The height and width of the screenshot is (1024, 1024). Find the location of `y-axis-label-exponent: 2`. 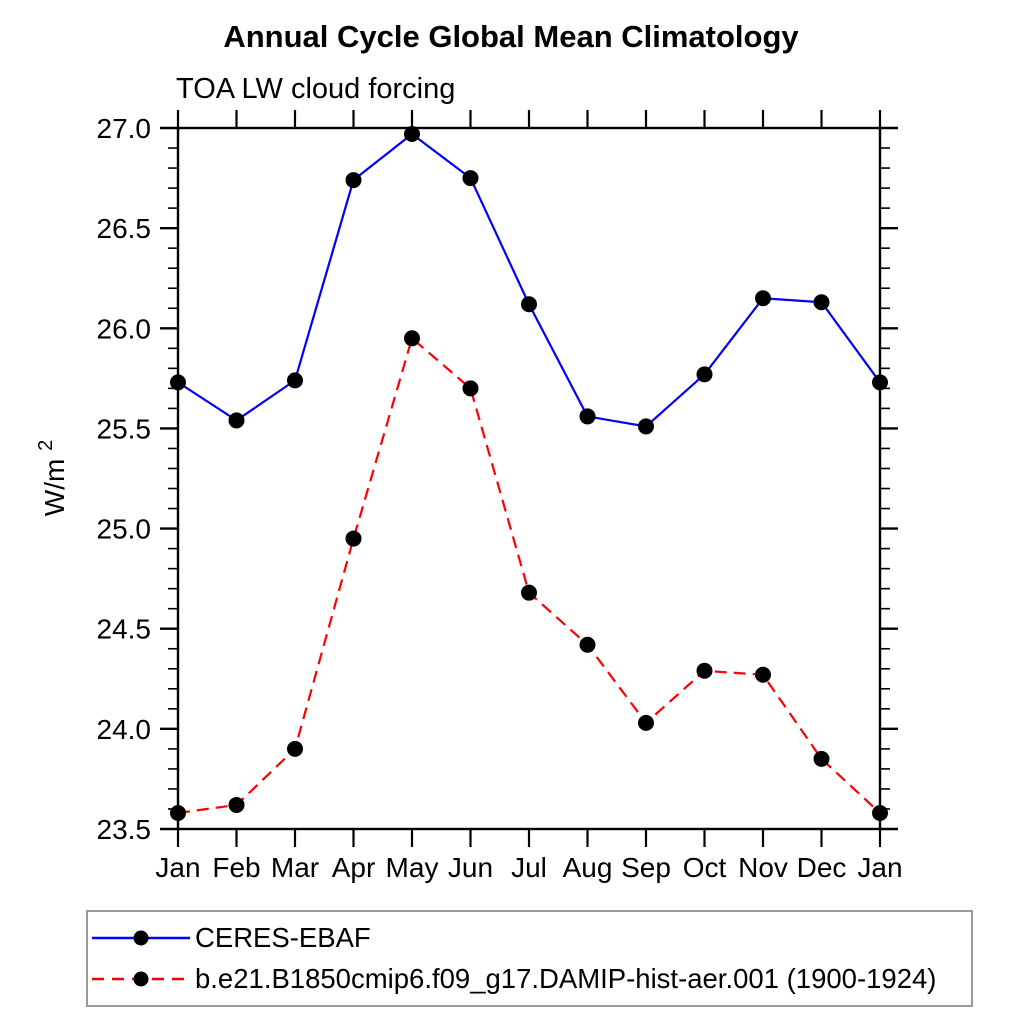

y-axis-label-exponent: 2 is located at coordinates (46, 445).